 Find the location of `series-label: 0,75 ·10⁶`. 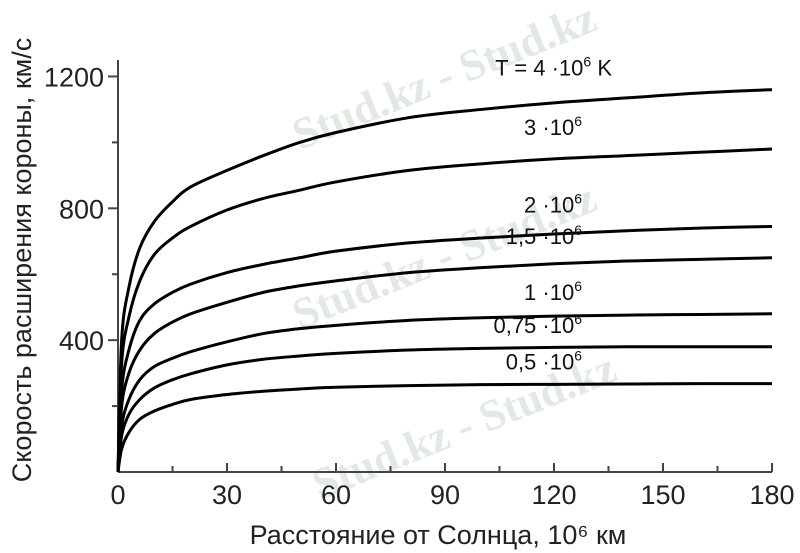

series-label: 0,75 ·10⁶ is located at coordinates (537, 324).